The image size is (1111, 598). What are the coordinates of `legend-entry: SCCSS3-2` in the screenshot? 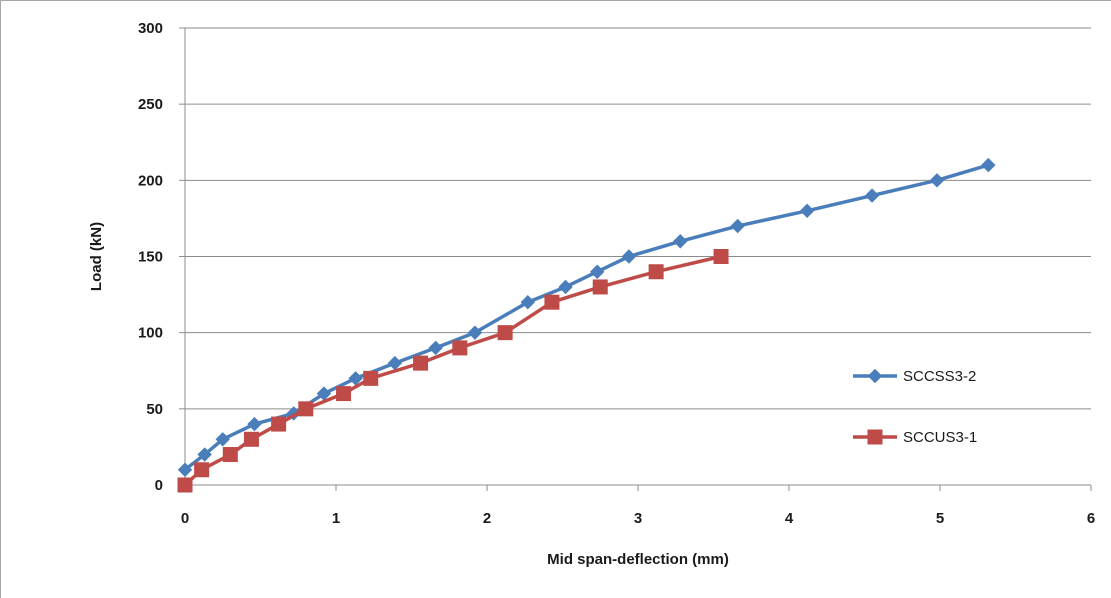 It's located at (914, 376).